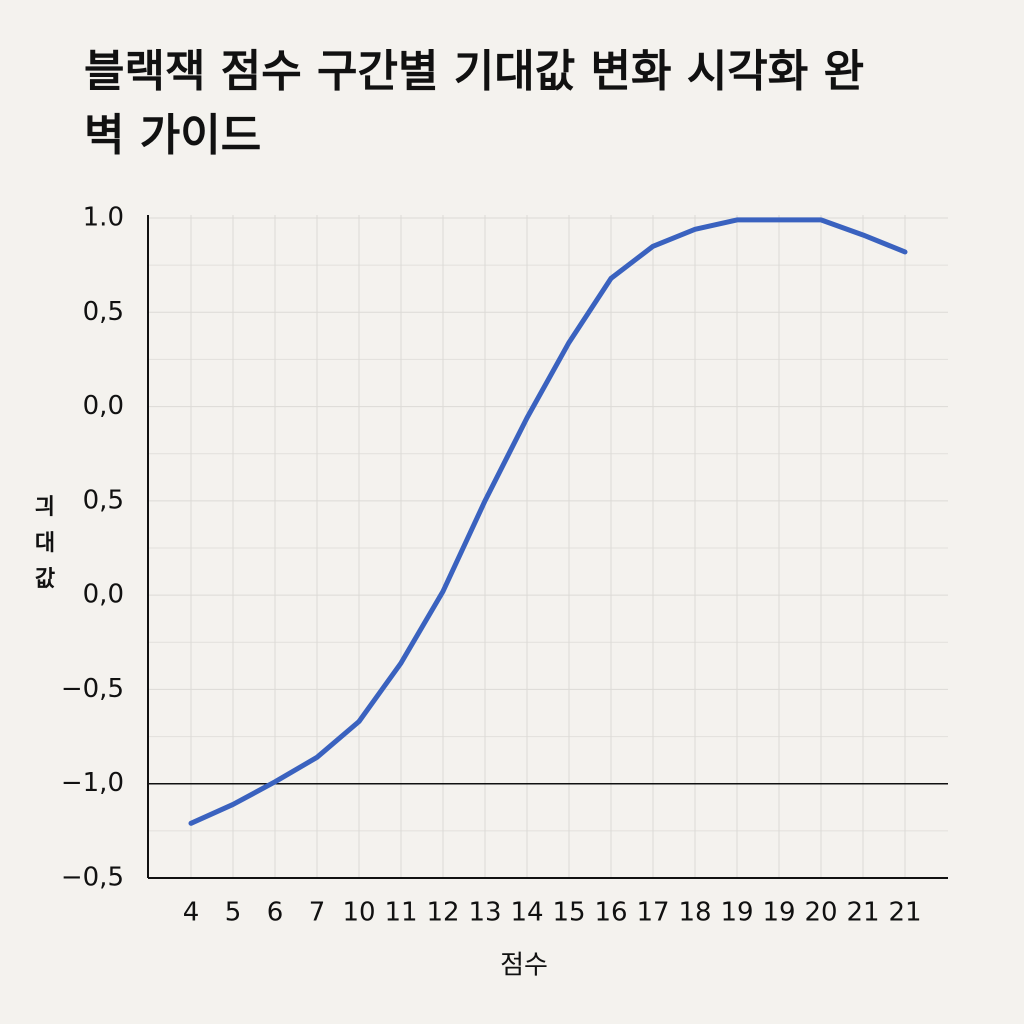 The height and width of the screenshot is (1024, 1024). I want to click on x-tick-label: 11, so click(400, 913).